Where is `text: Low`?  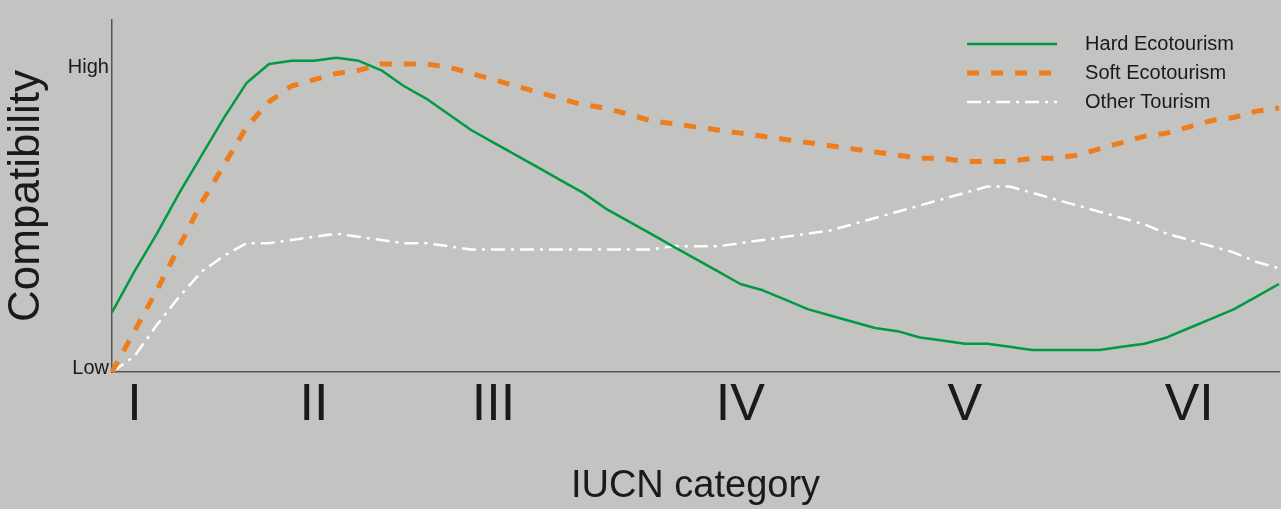 text: Low is located at coordinates (91, 366).